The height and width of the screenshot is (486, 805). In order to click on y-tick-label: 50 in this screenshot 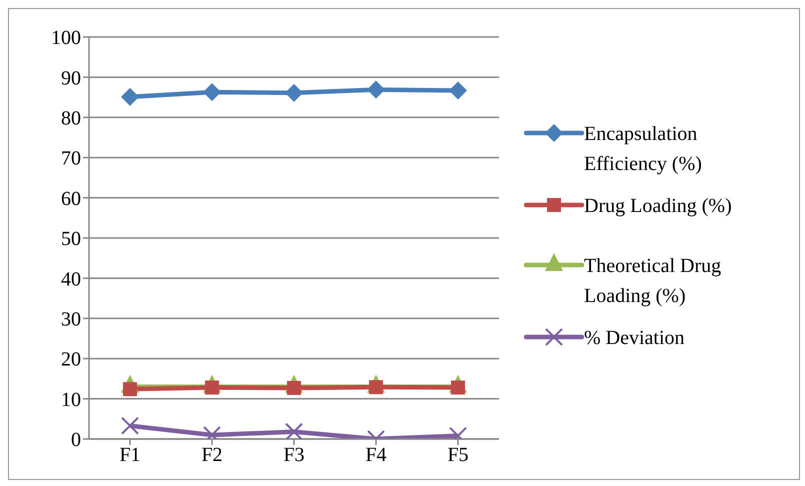, I will do `click(71, 239)`.